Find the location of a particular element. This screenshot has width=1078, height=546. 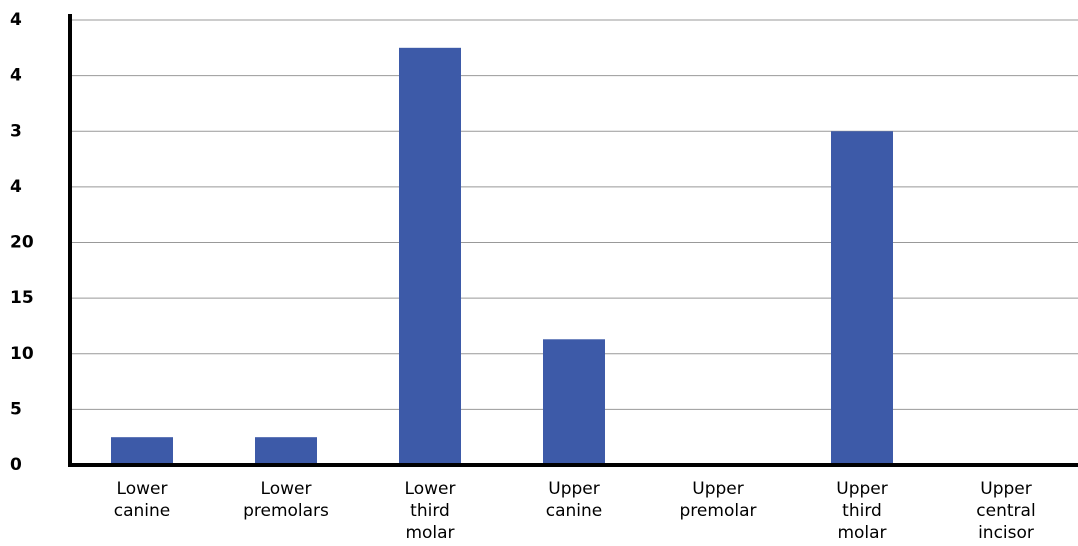

x-tick-label: Upper third molar is located at coordinates (862, 511).